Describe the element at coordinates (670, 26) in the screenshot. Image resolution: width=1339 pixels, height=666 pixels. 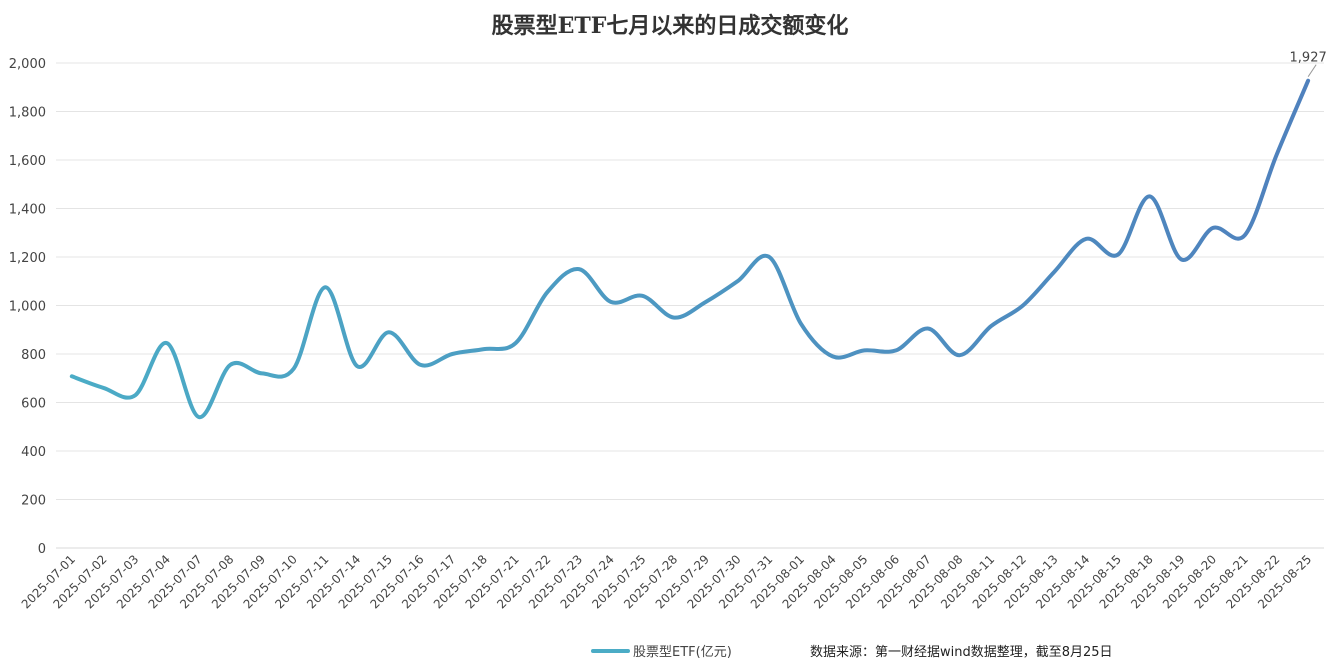
I see `chart-title: 股票型ETF七月以来的日成交额变化` at that location.